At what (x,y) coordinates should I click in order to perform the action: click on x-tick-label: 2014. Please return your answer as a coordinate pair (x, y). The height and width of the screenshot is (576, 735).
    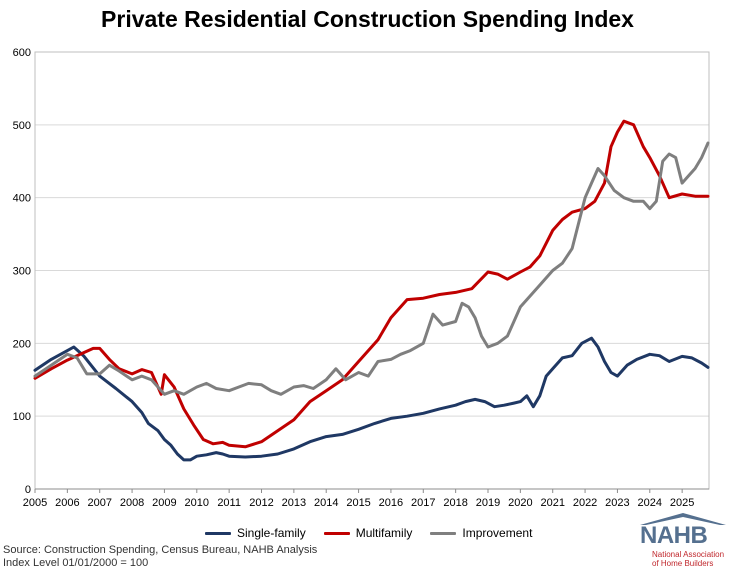
    Looking at the image, I should click on (326, 503).